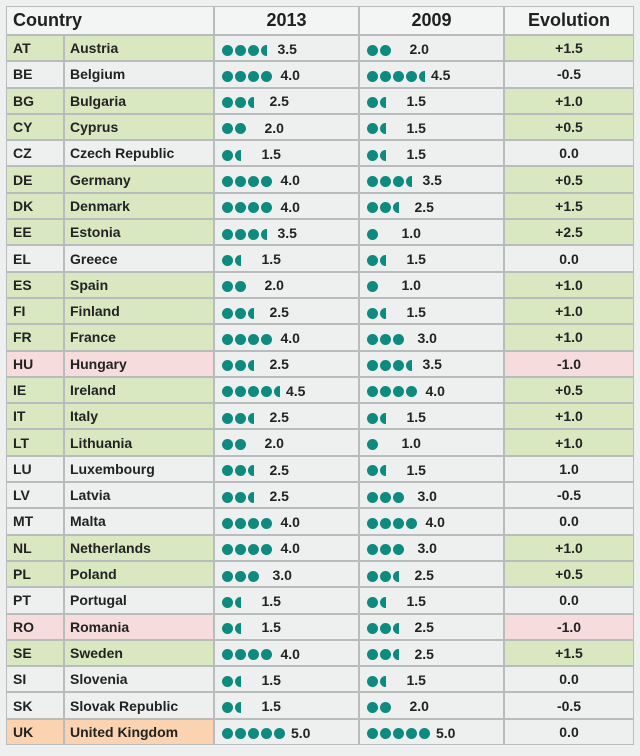 The height and width of the screenshot is (756, 640). I want to click on country-code: MT, so click(35, 521).